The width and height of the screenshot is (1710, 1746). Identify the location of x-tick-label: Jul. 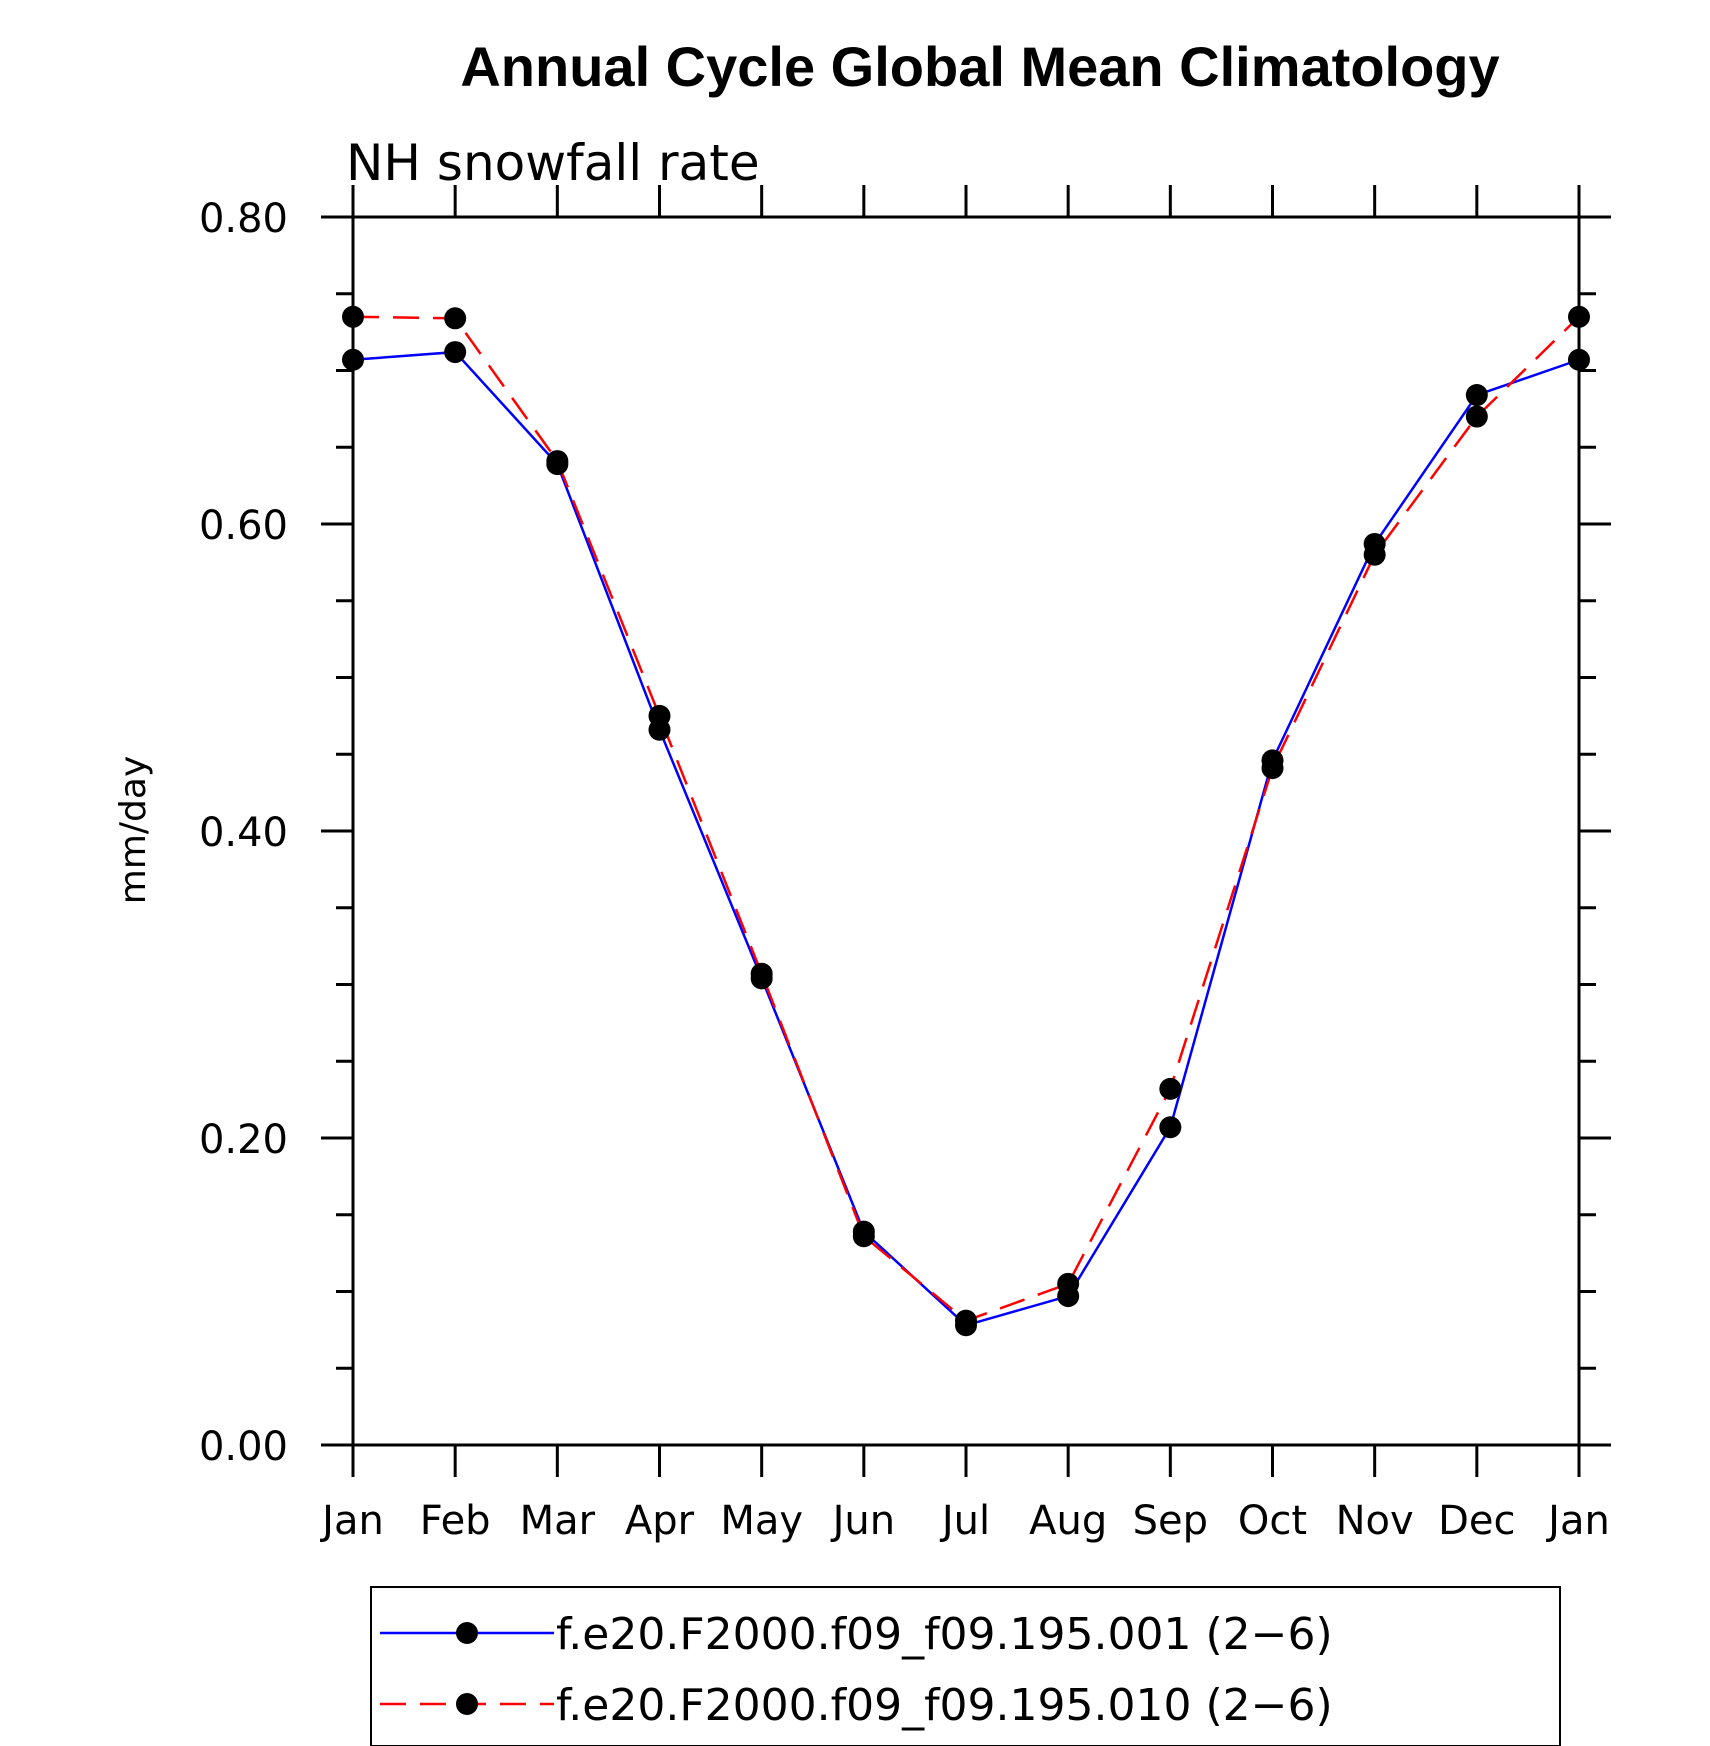
(964, 1521).